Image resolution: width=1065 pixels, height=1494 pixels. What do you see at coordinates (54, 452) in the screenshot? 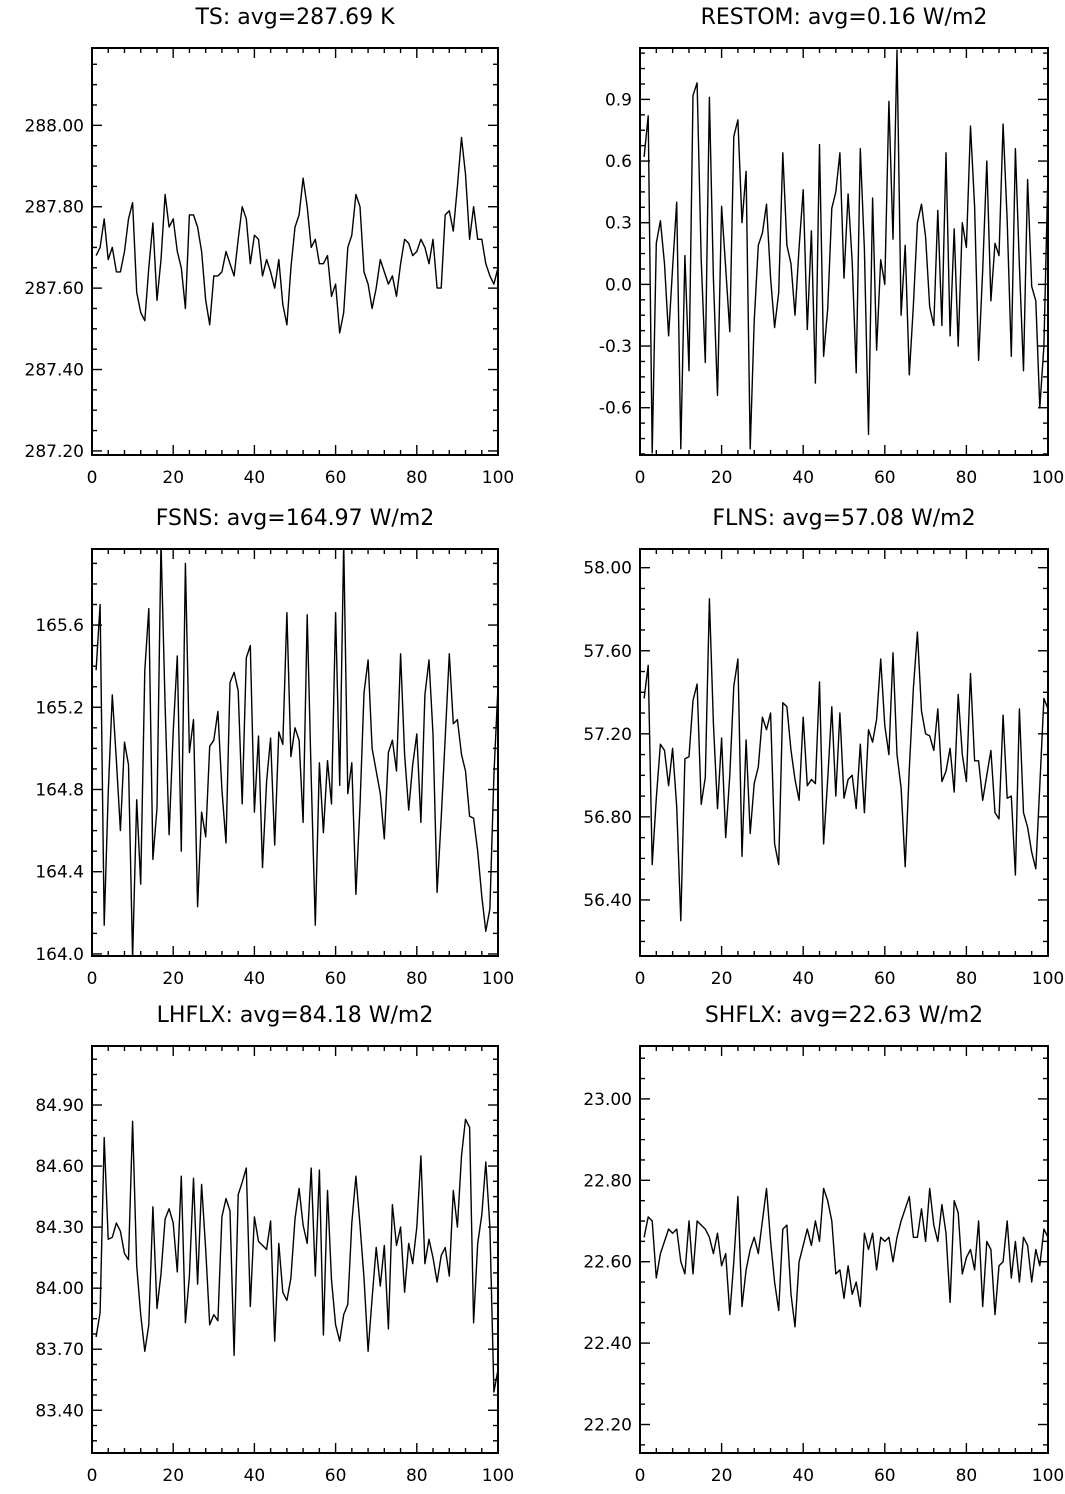
I see `y-tick-label: 287.20` at bounding box center [54, 452].